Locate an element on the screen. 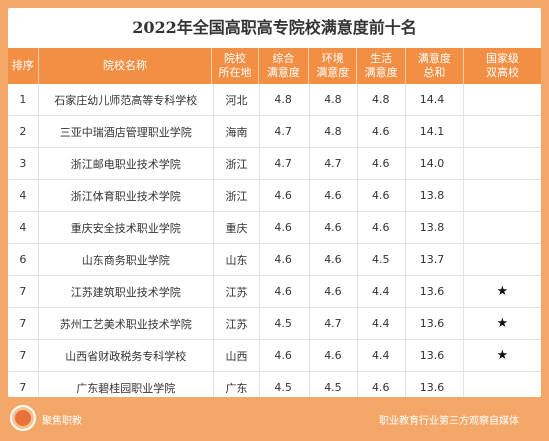  cell-name: 山东商务职业学院 is located at coordinates (126, 259).